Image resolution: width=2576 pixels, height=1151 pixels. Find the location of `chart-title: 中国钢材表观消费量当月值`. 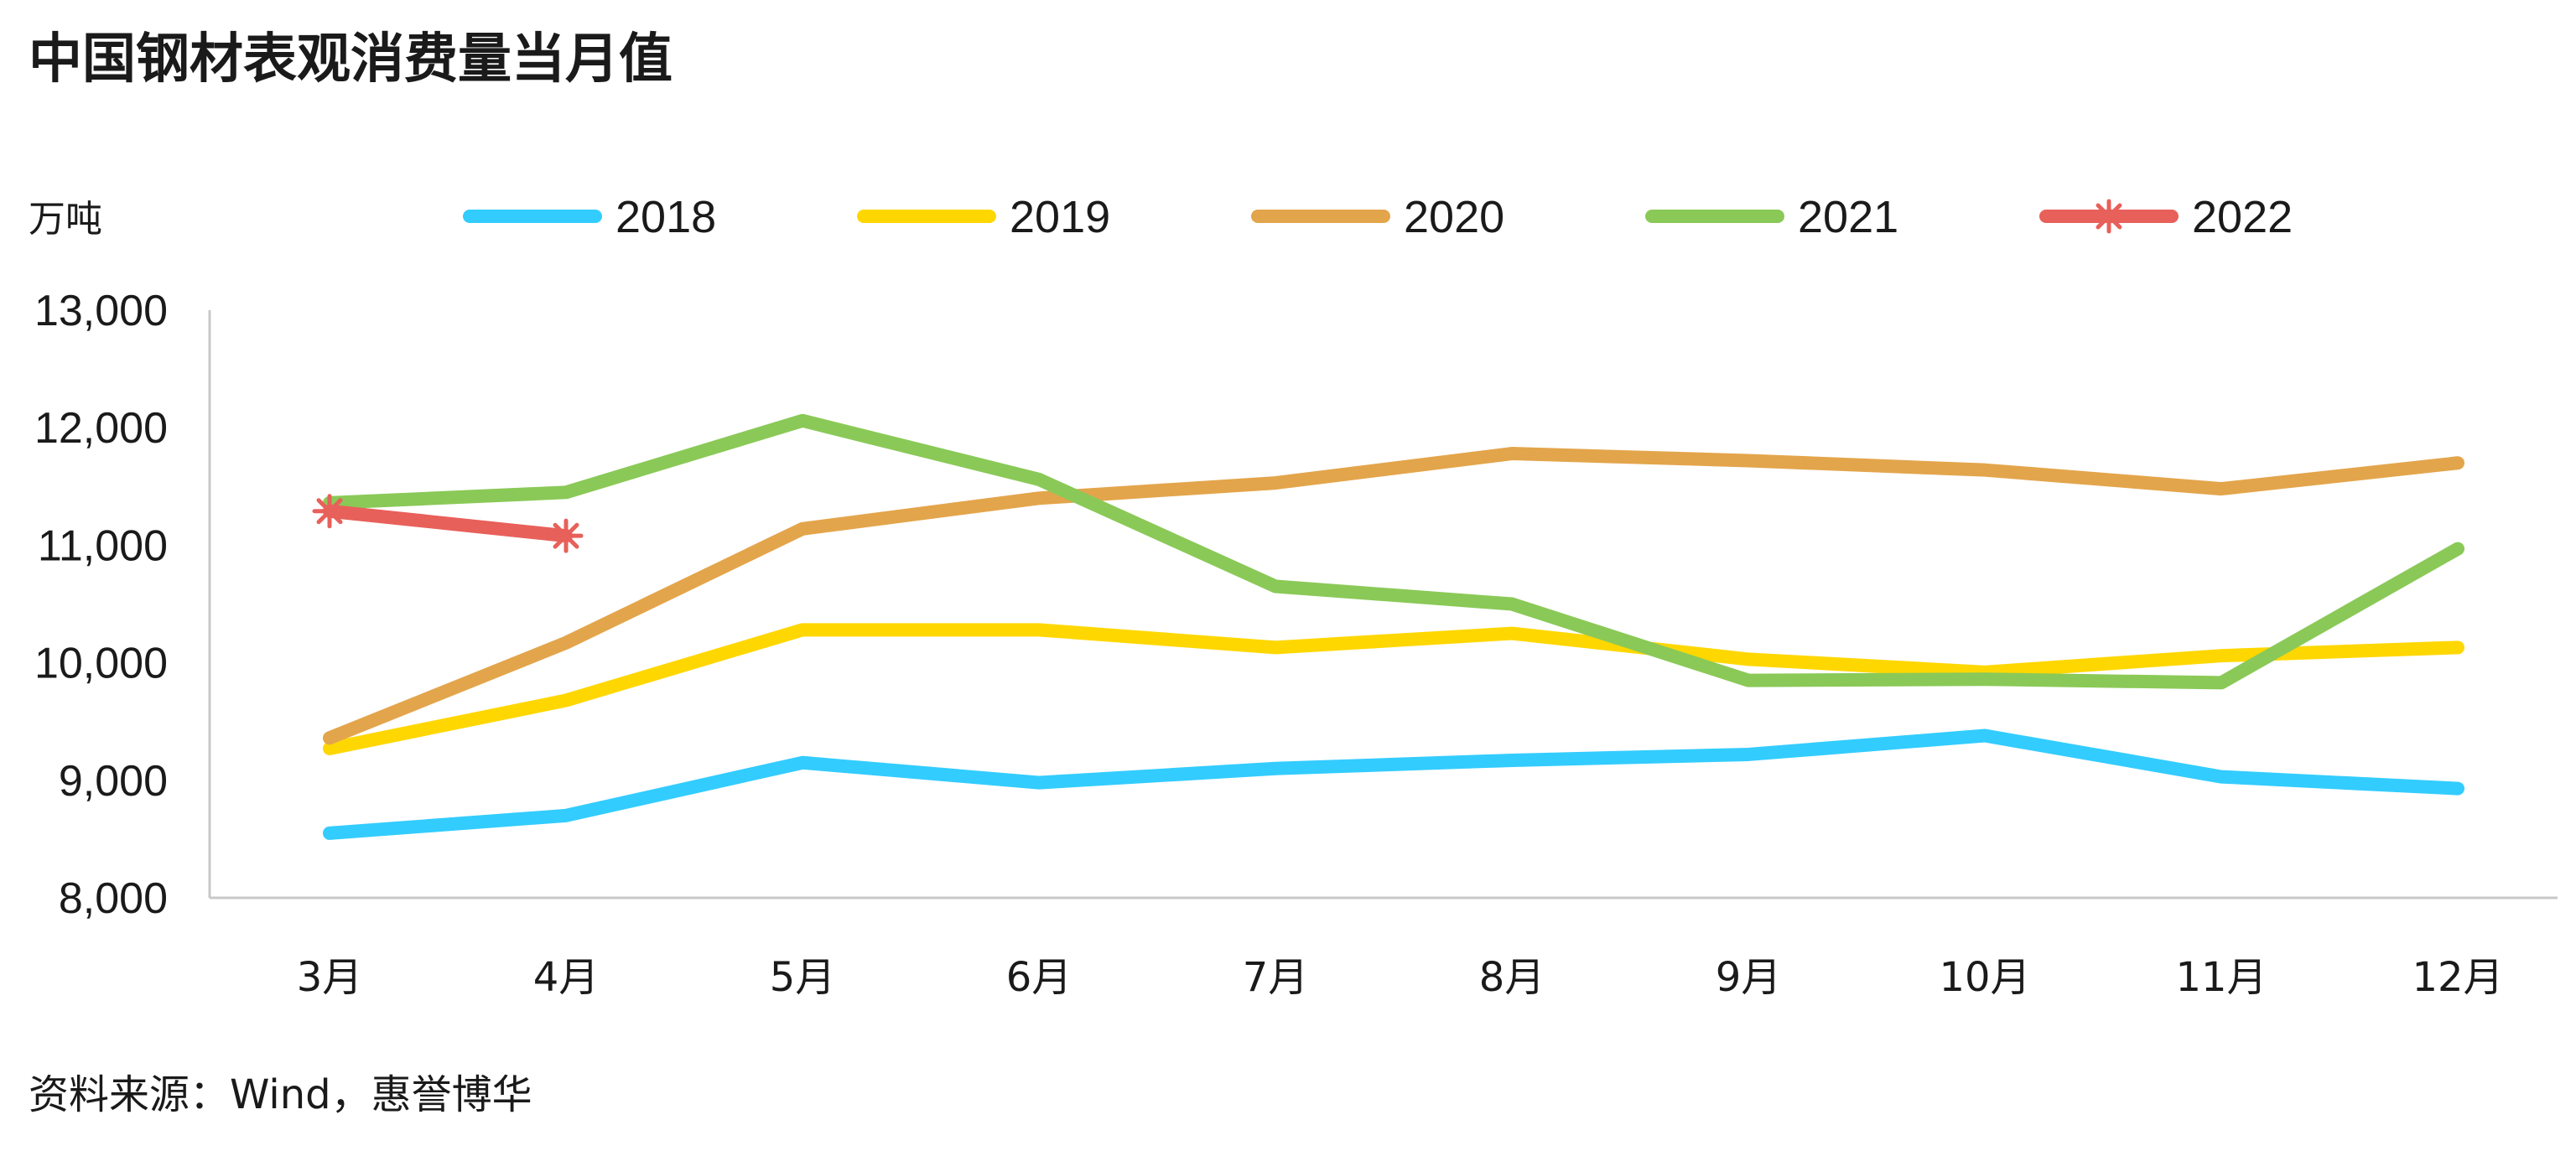

chart-title: 中国钢材表观消费量当月值 is located at coordinates (351, 59).